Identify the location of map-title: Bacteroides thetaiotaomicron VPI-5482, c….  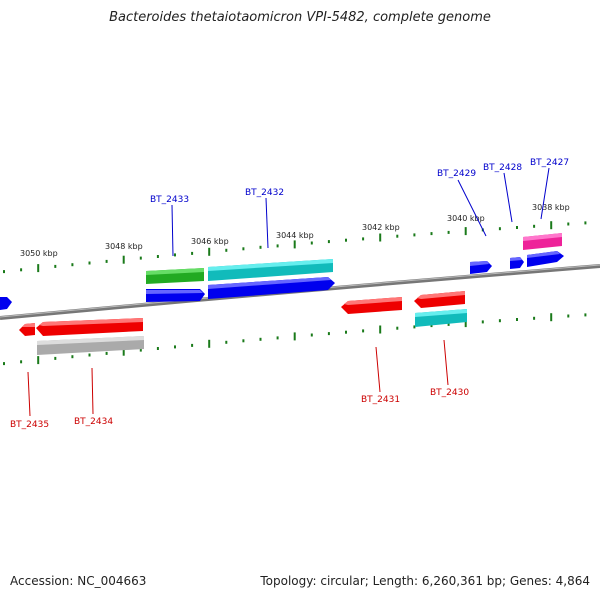
(300, 17).